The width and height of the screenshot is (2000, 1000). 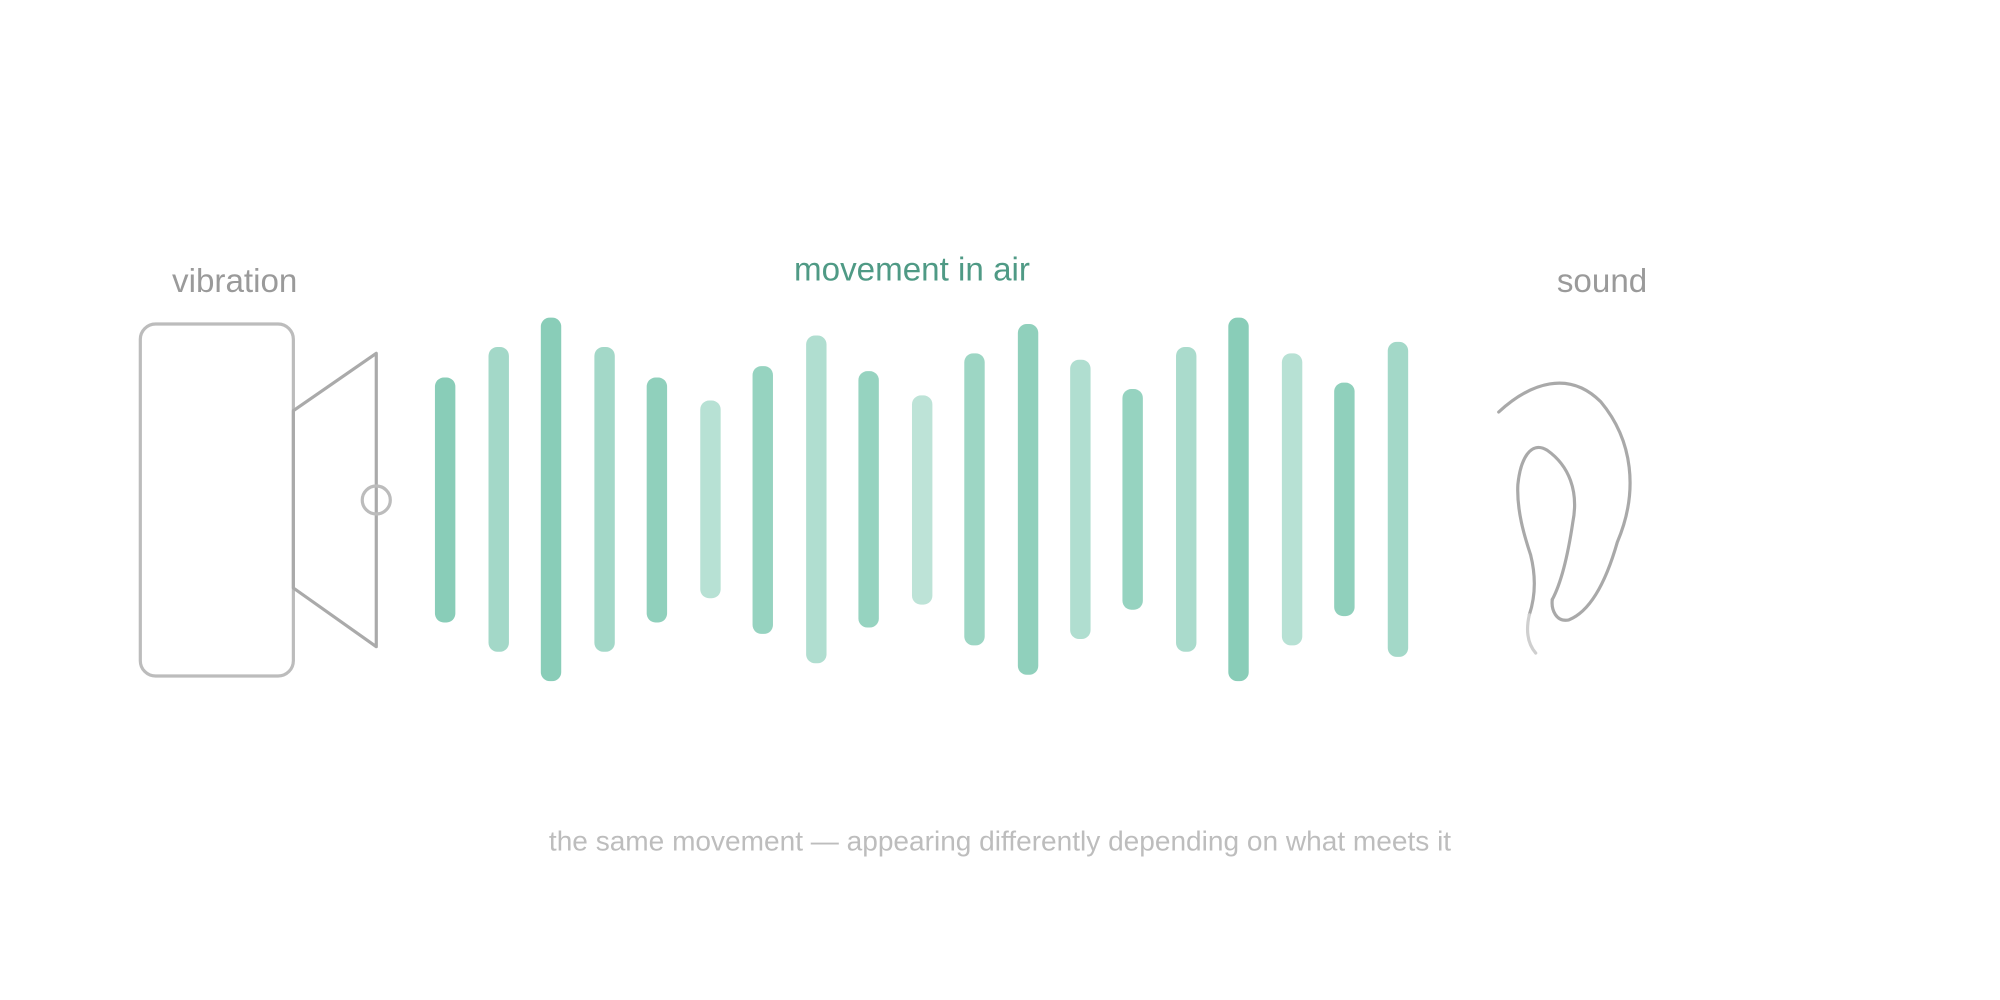 What do you see at coordinates (334, 500) in the screenshot?
I see `speaker-cone` at bounding box center [334, 500].